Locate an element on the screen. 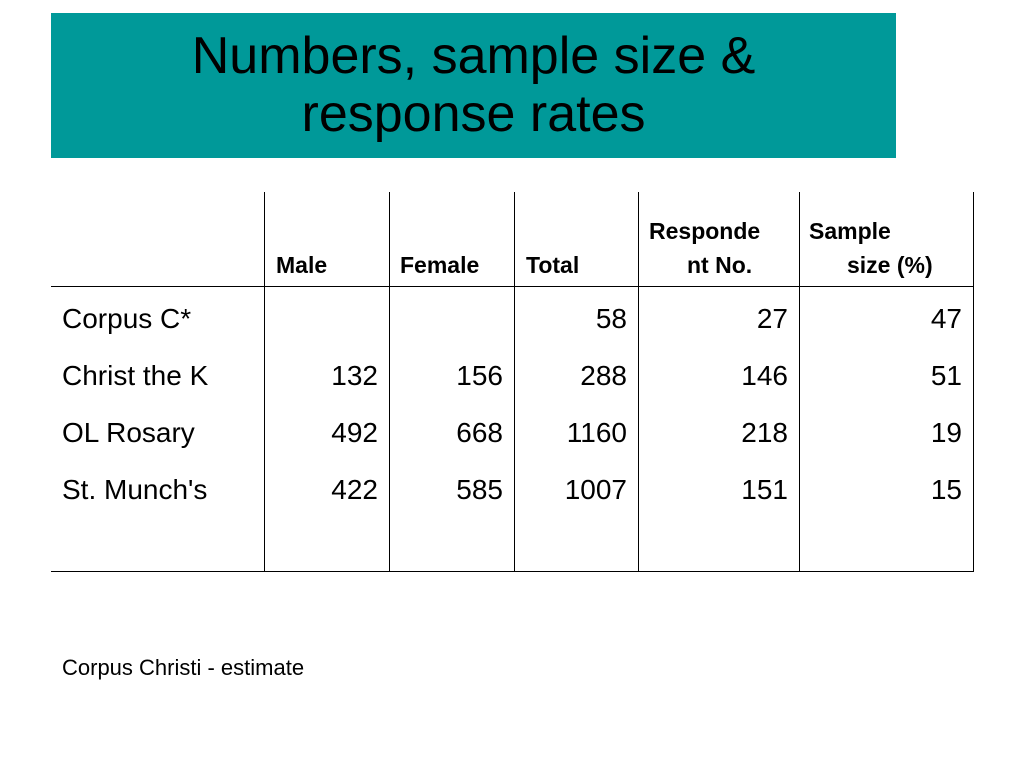 This screenshot has width=1024, height=768. cell-male: 492 is located at coordinates (354, 432).